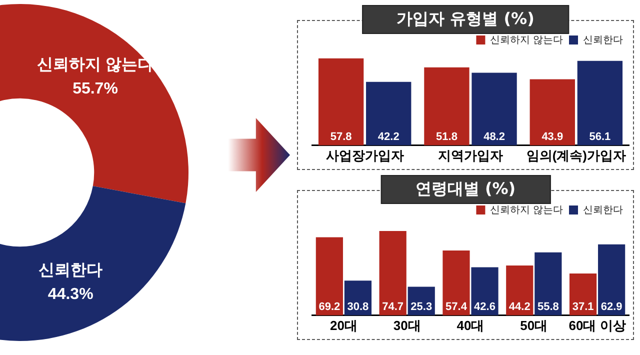 This screenshot has width=640, height=355. I want to click on x-tick-label: 임의(계속)가입자, so click(576, 155).